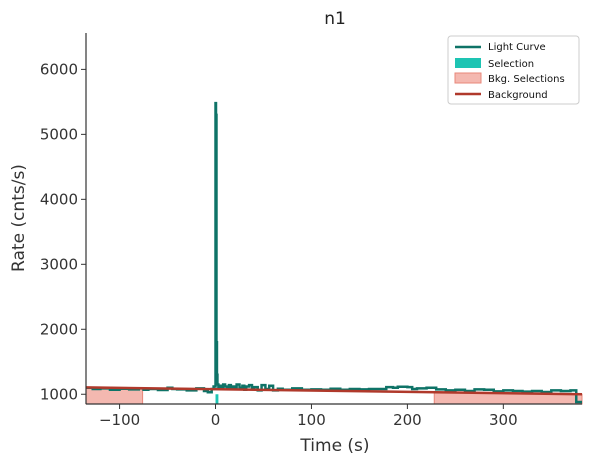 The height and width of the screenshot is (465, 592). What do you see at coordinates (468, 63) in the screenshot?
I see `legend-selection-swatch` at bounding box center [468, 63].